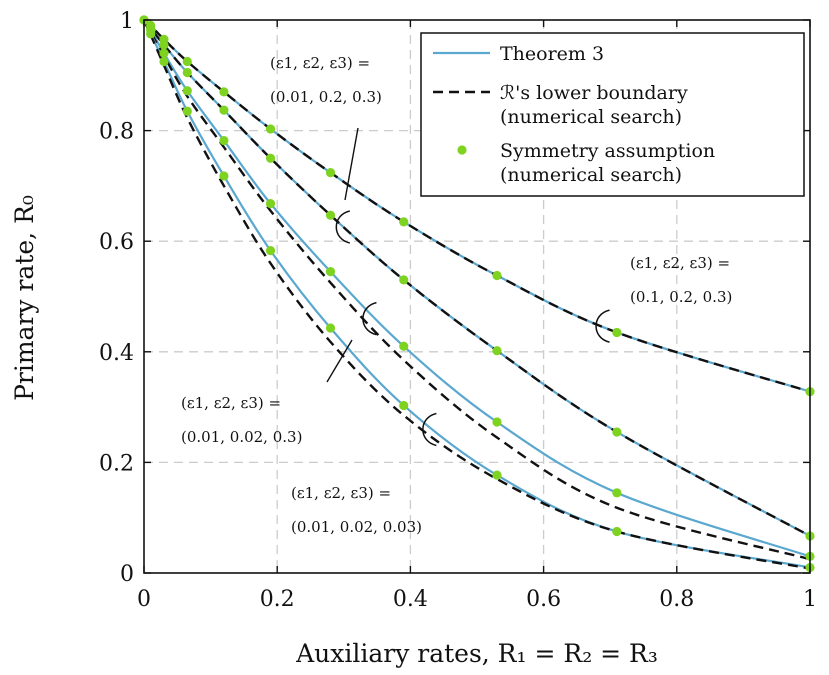 This screenshot has height=675, width=829. I want to click on x-tick-label: 0.8, so click(676, 599).